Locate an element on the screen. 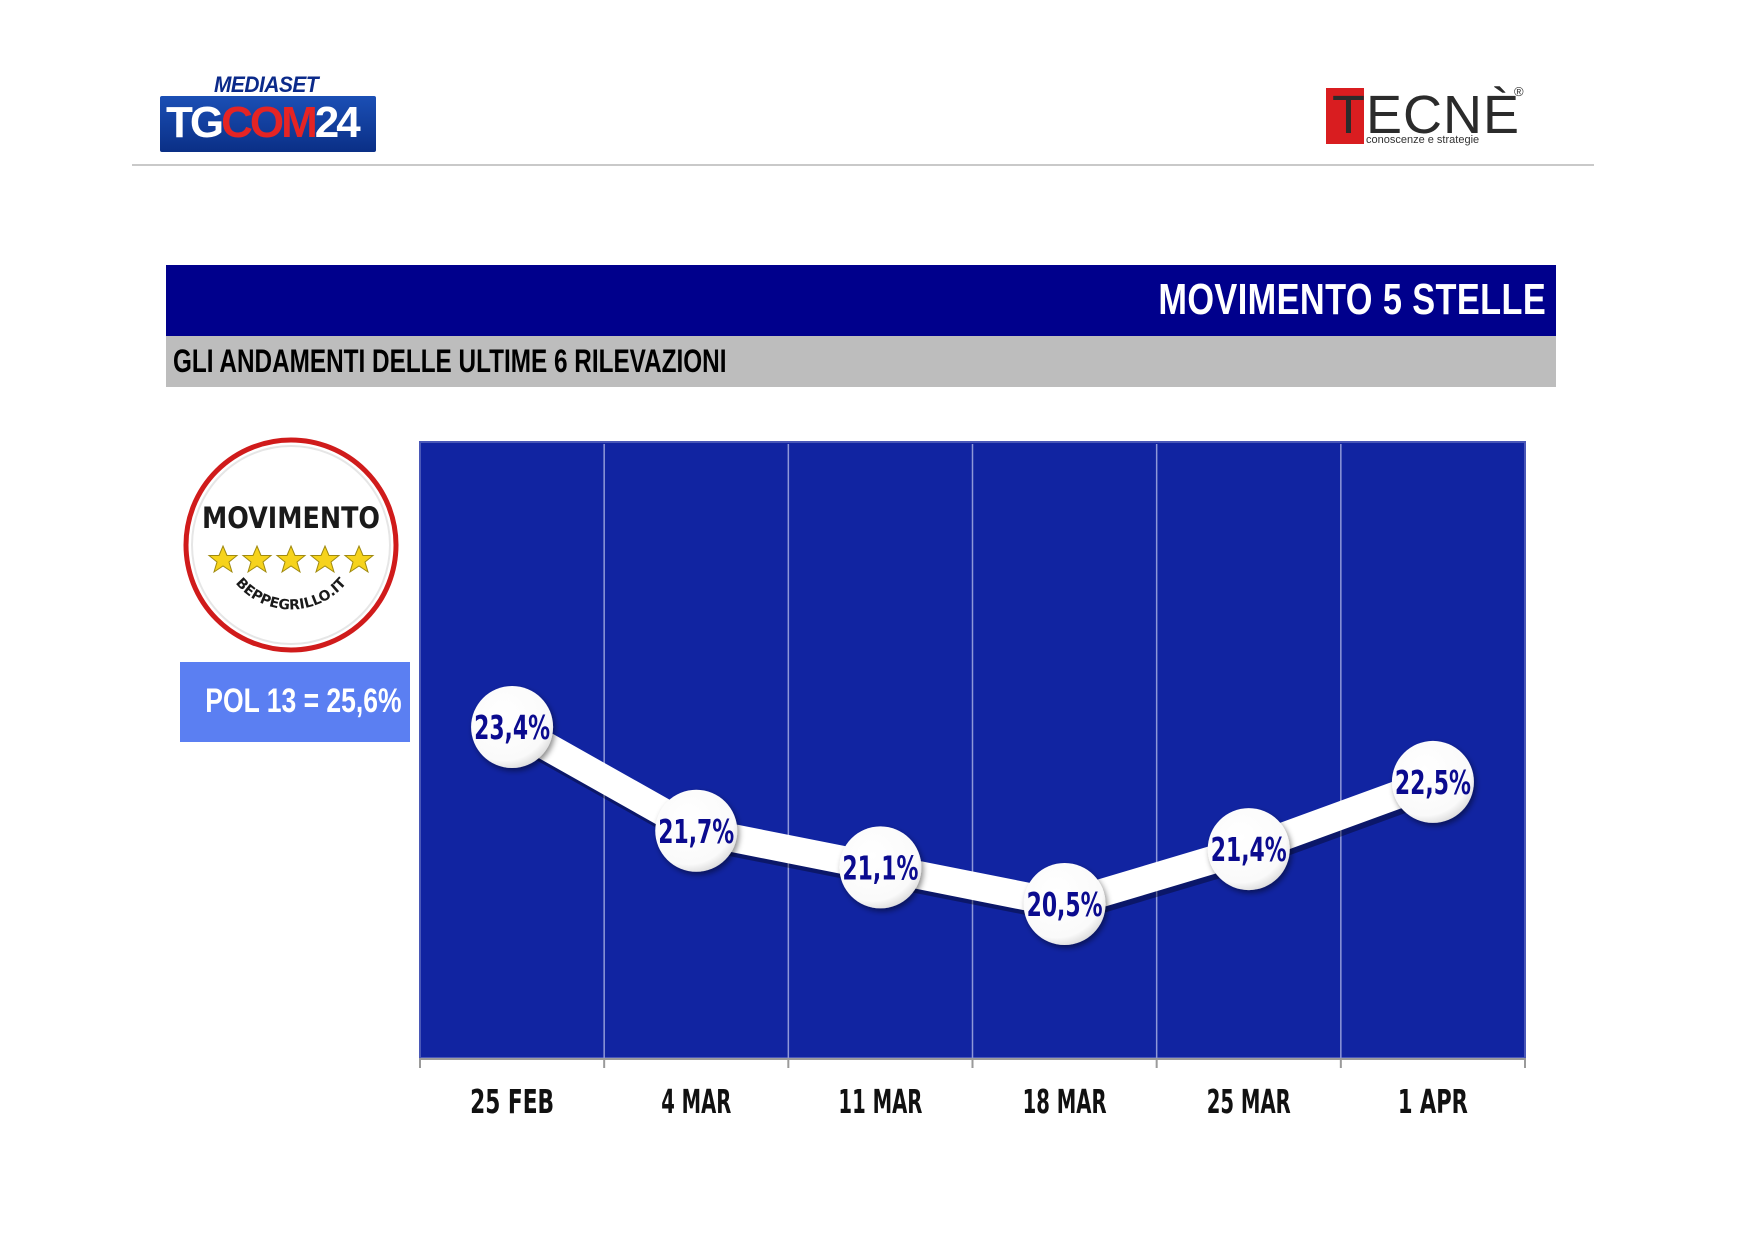 The height and width of the screenshot is (1239, 1754). chart-x-tick-labels: 25 FEB 4 MAR 11 MAR 18 MAR 25 MAR 1 APR is located at coordinates (969, 1101).